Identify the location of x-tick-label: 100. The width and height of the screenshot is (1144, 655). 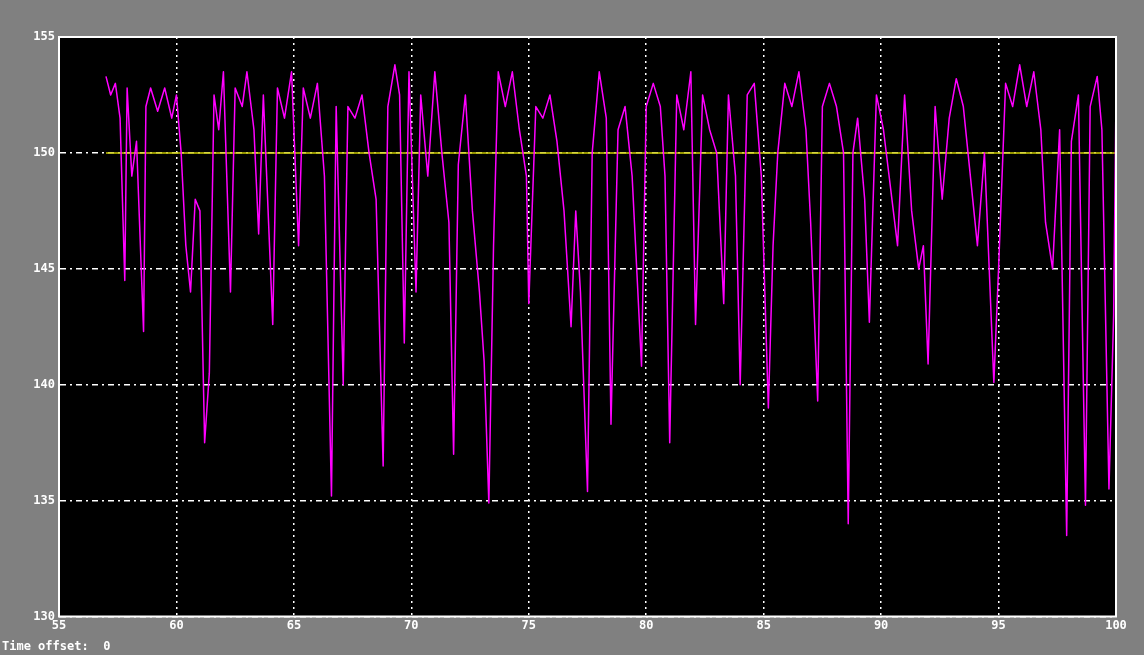
(1116, 624).